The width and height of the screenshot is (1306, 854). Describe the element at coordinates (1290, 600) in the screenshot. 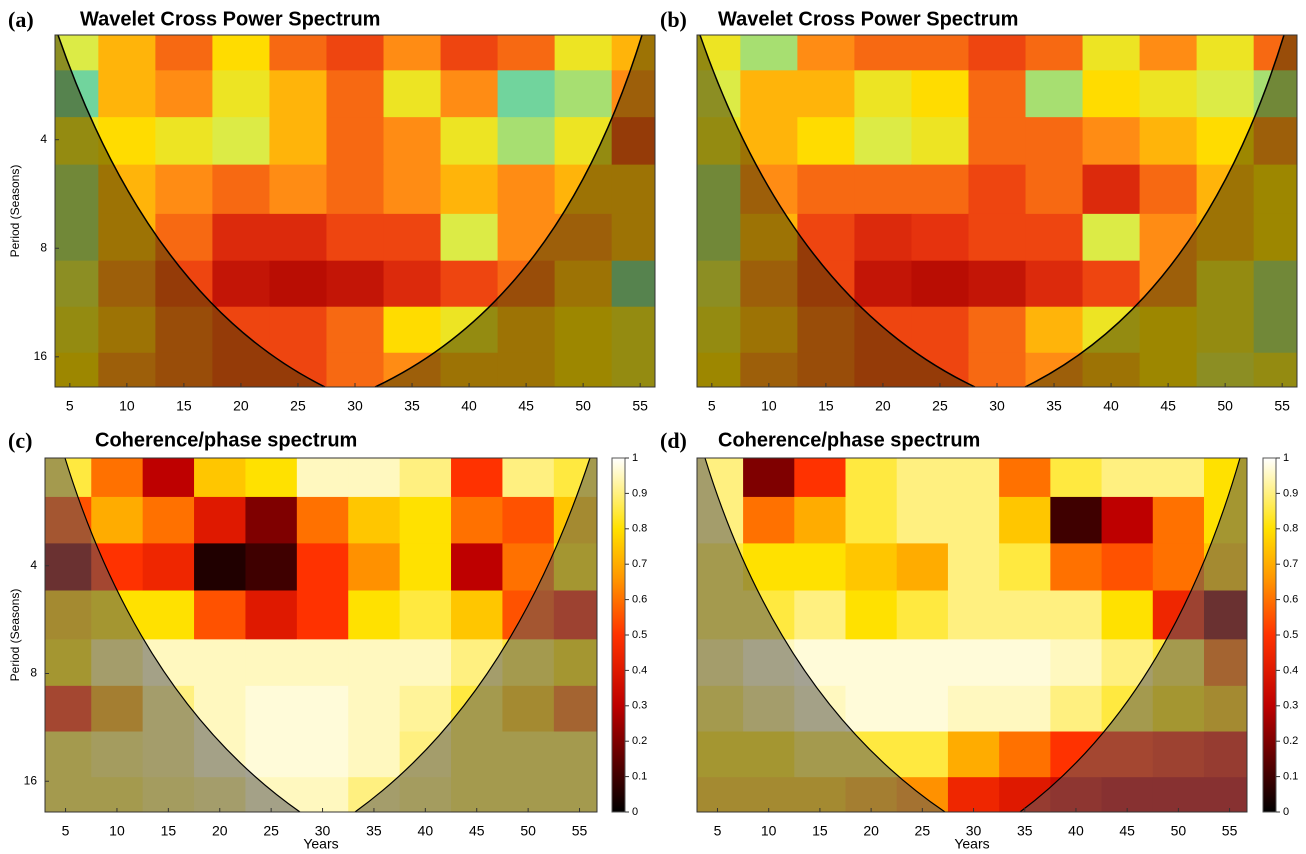

I see `colorbar-tick-label: 0.6` at that location.